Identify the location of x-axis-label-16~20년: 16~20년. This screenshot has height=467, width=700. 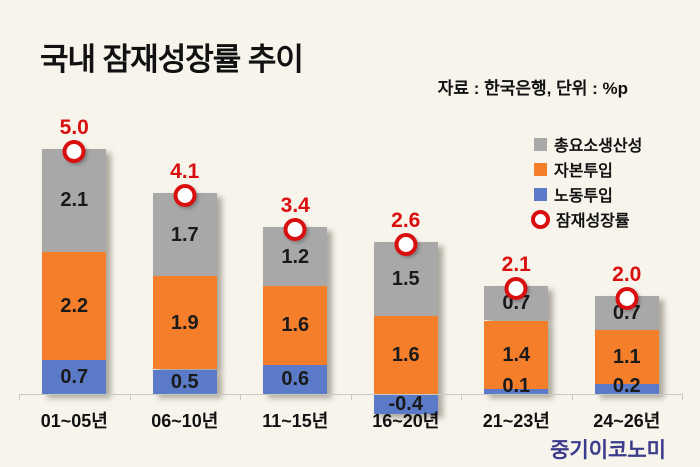
(406, 421).